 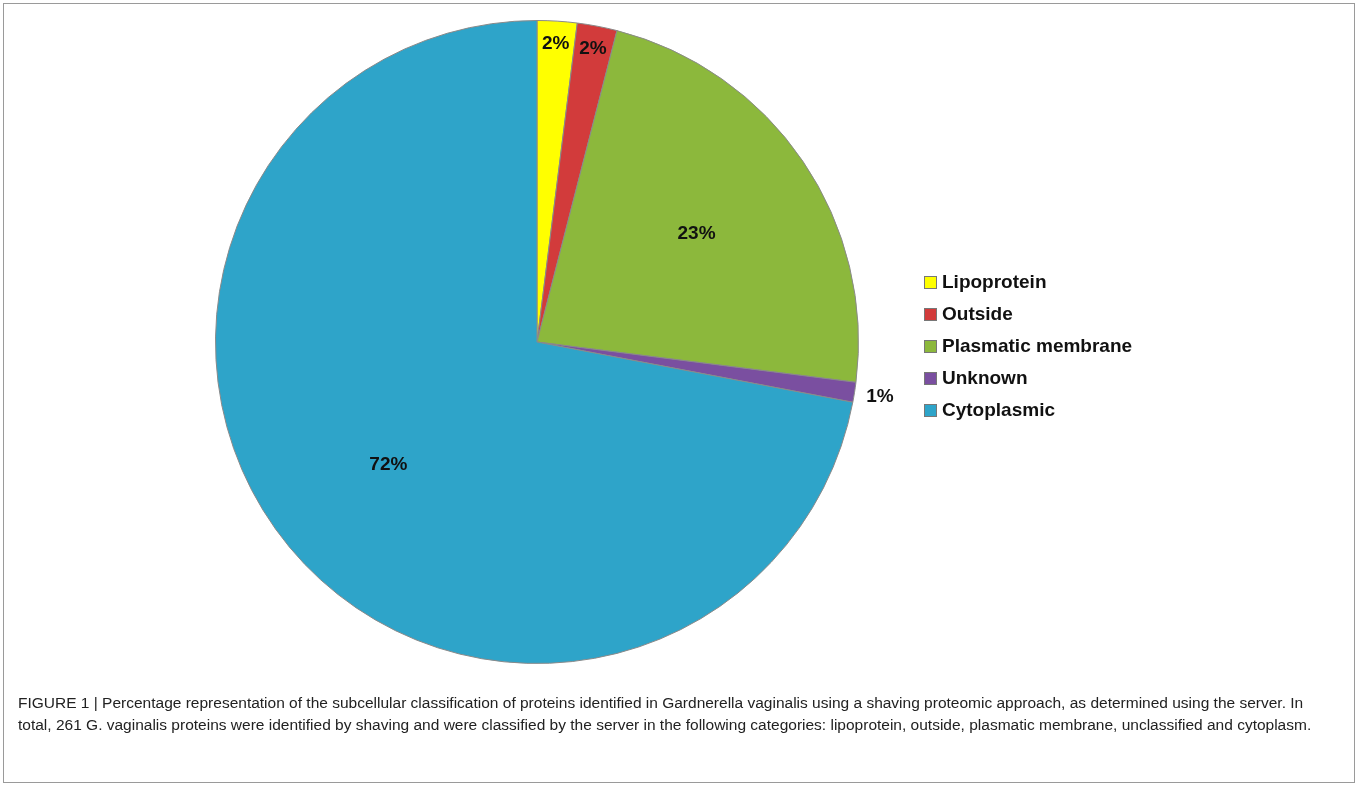 What do you see at coordinates (388, 464) in the screenshot?
I see `data-label: 72%` at bounding box center [388, 464].